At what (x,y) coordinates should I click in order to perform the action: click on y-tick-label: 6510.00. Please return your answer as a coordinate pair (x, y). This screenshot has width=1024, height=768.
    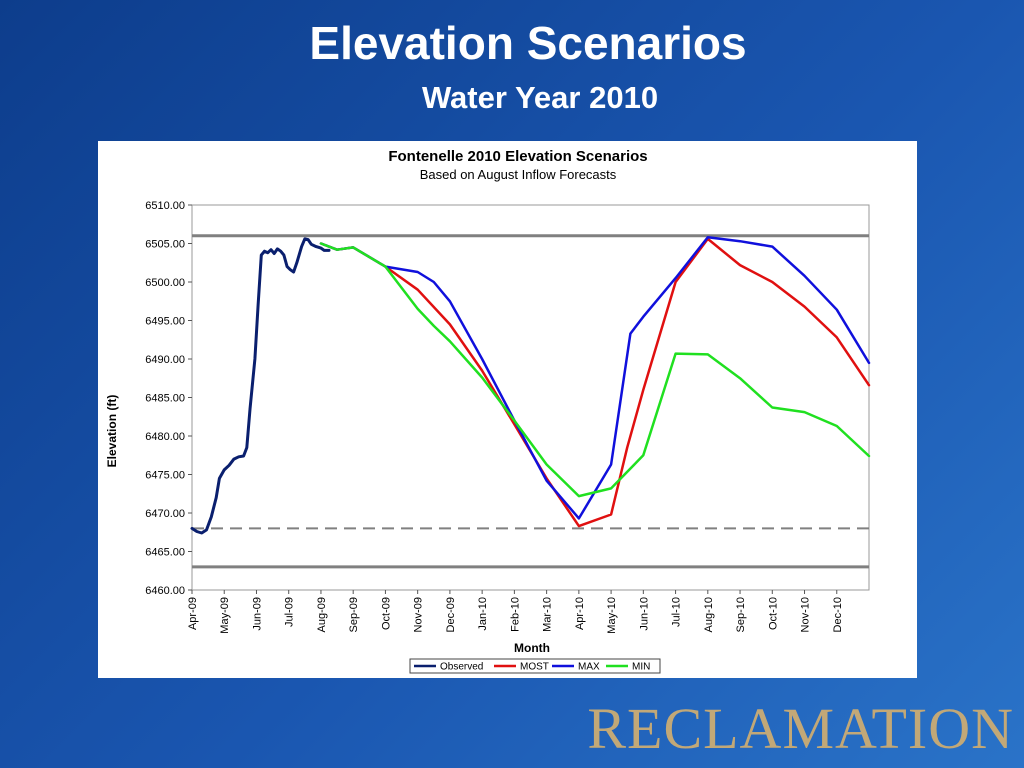
    Looking at the image, I should click on (165, 206).